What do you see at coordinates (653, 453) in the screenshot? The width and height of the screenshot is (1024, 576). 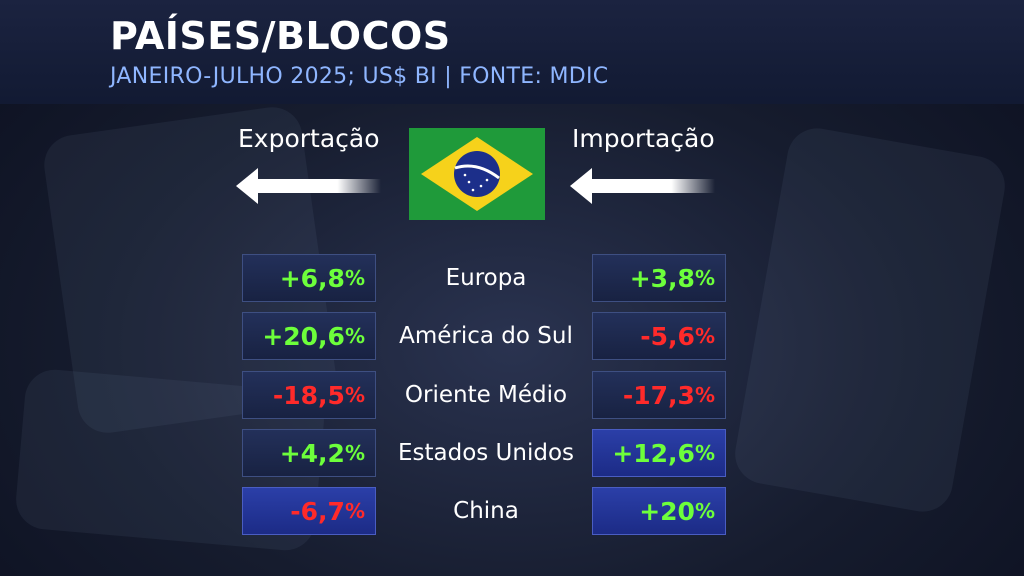 I see `import-value: +12,6` at bounding box center [653, 453].